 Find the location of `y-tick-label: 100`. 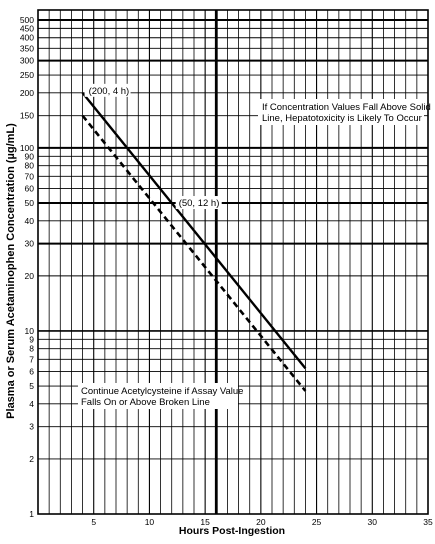

y-tick-label: 100 is located at coordinates (27, 148).